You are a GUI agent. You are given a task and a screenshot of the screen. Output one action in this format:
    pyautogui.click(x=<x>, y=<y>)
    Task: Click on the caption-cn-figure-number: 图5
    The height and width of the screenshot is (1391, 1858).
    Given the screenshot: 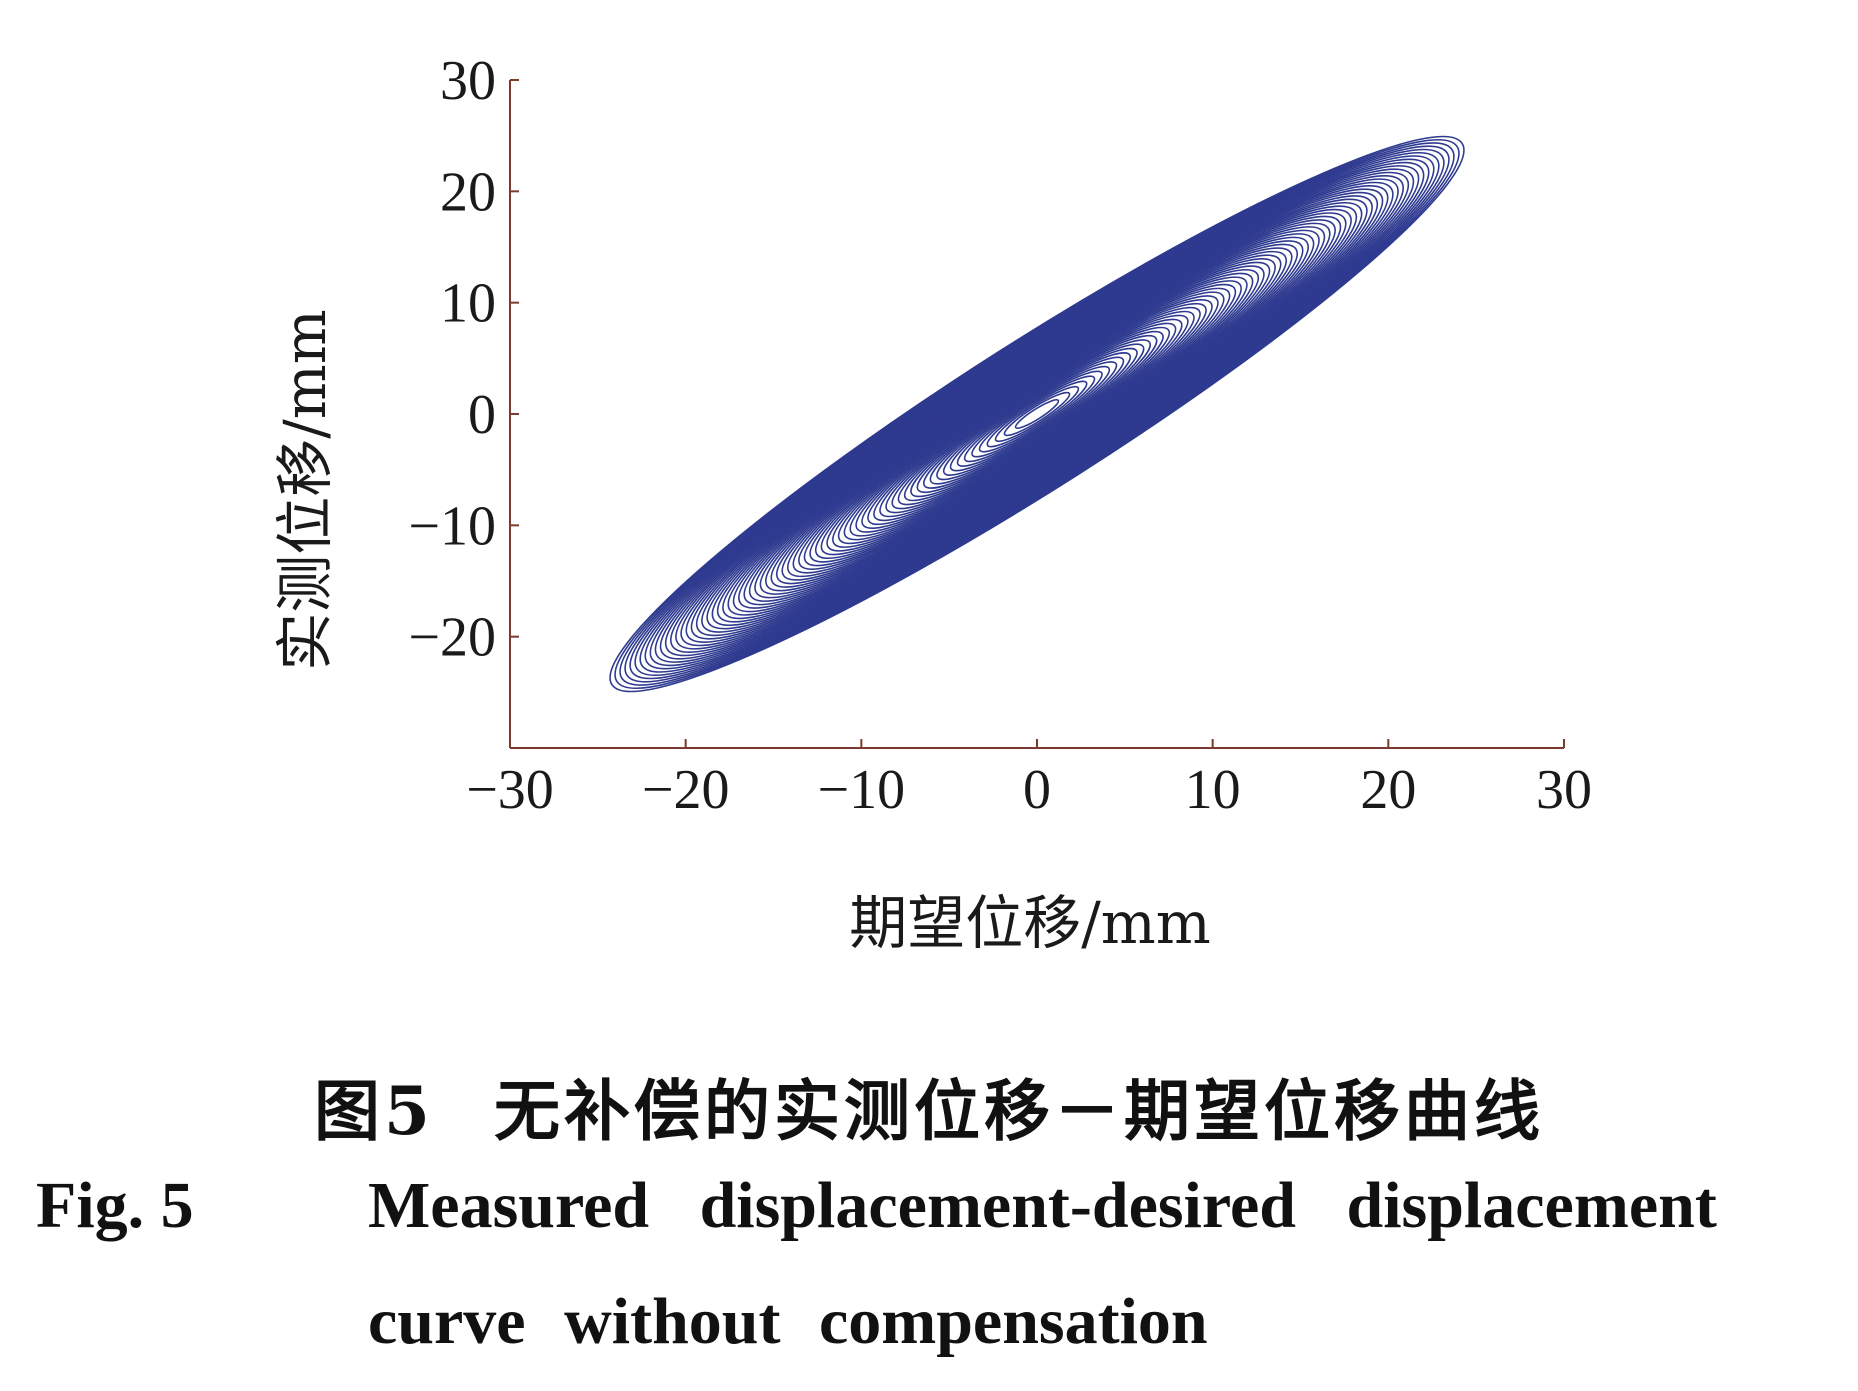 What is the action you would take?
    pyautogui.click(x=374, y=1111)
    